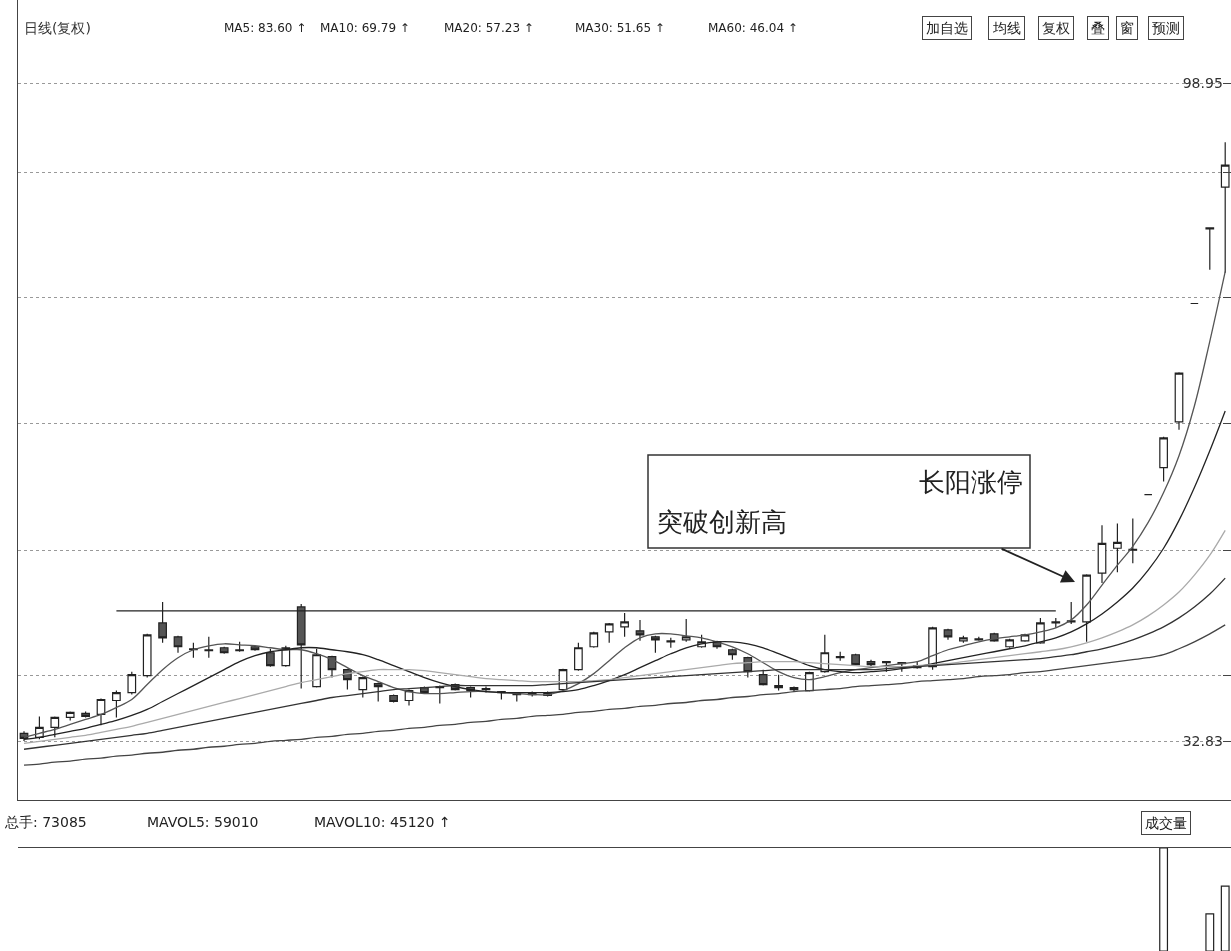 The image size is (1231, 951). What do you see at coordinates (1006, 28) in the screenshot?
I see `annotation: 均线` at bounding box center [1006, 28].